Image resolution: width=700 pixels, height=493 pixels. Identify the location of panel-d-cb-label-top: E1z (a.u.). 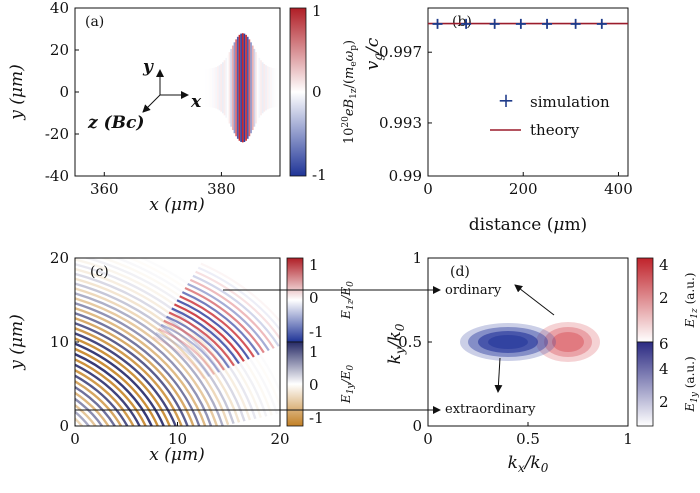
(691, 301).